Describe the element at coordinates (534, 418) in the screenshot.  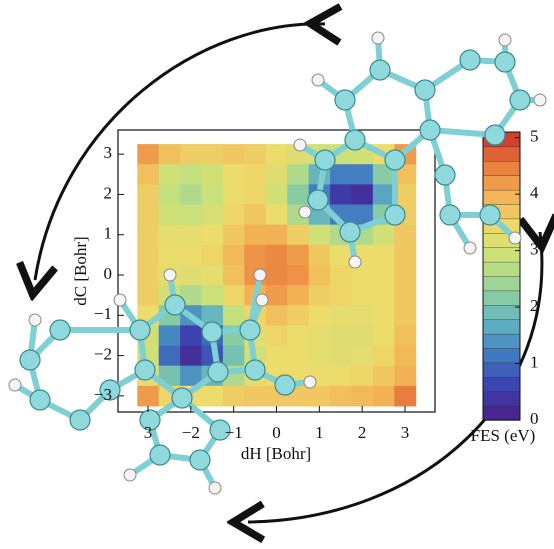
I see `colorbar-tick-label: 0` at that location.